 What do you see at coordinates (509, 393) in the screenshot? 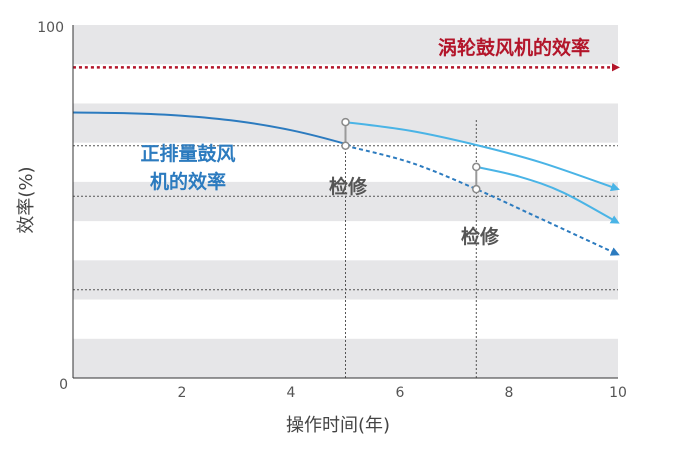
I see `x-tick-label: 8` at bounding box center [509, 393].